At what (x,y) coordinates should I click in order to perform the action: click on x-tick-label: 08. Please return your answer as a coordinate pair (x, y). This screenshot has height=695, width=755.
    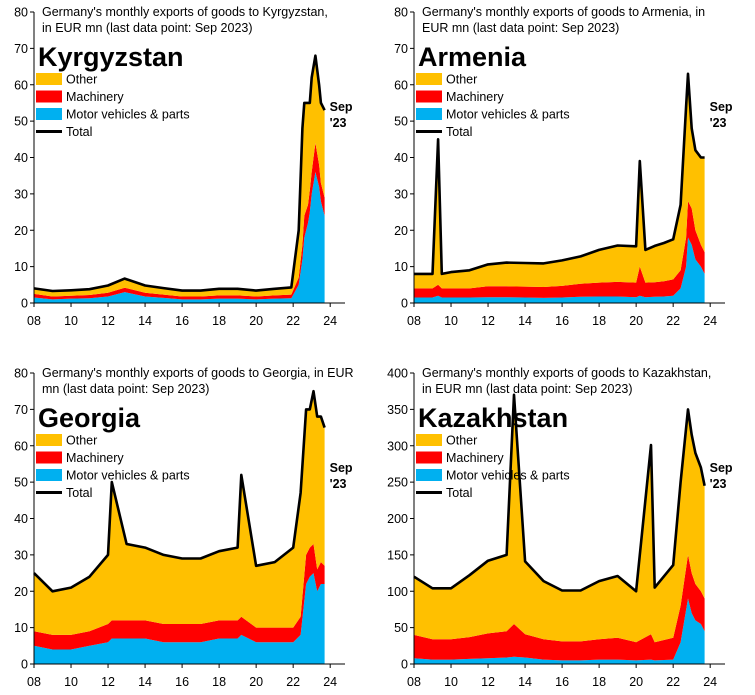
    Looking at the image, I should click on (414, 682).